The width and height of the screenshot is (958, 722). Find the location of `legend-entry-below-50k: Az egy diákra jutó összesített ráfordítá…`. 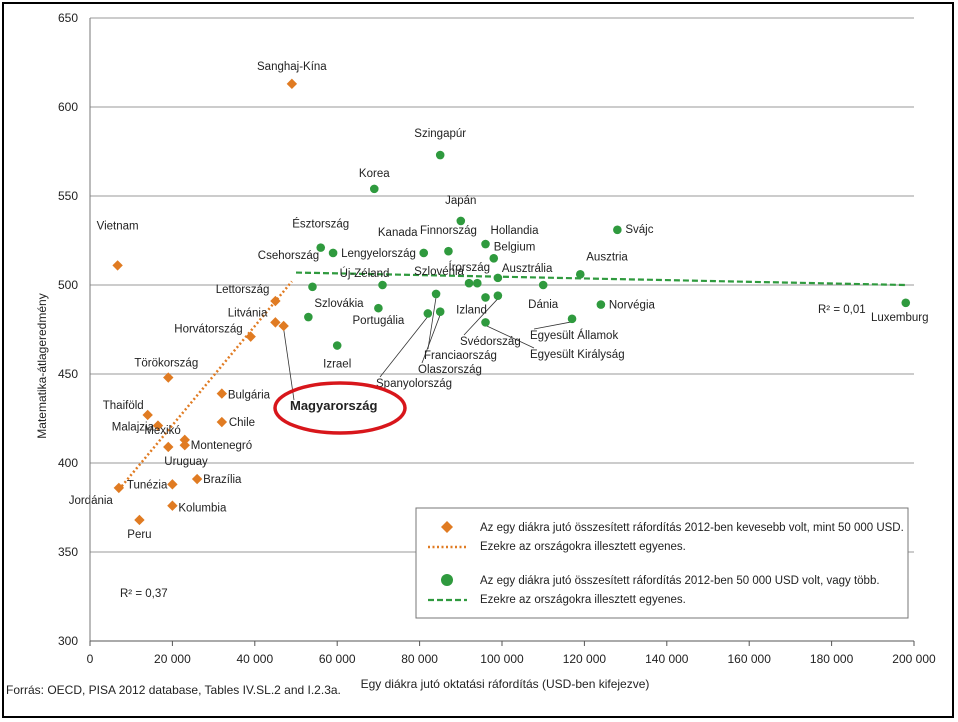

legend-entry-below-50k: Az egy diákra jutó összesített ráfordítá… is located at coordinates (692, 528).